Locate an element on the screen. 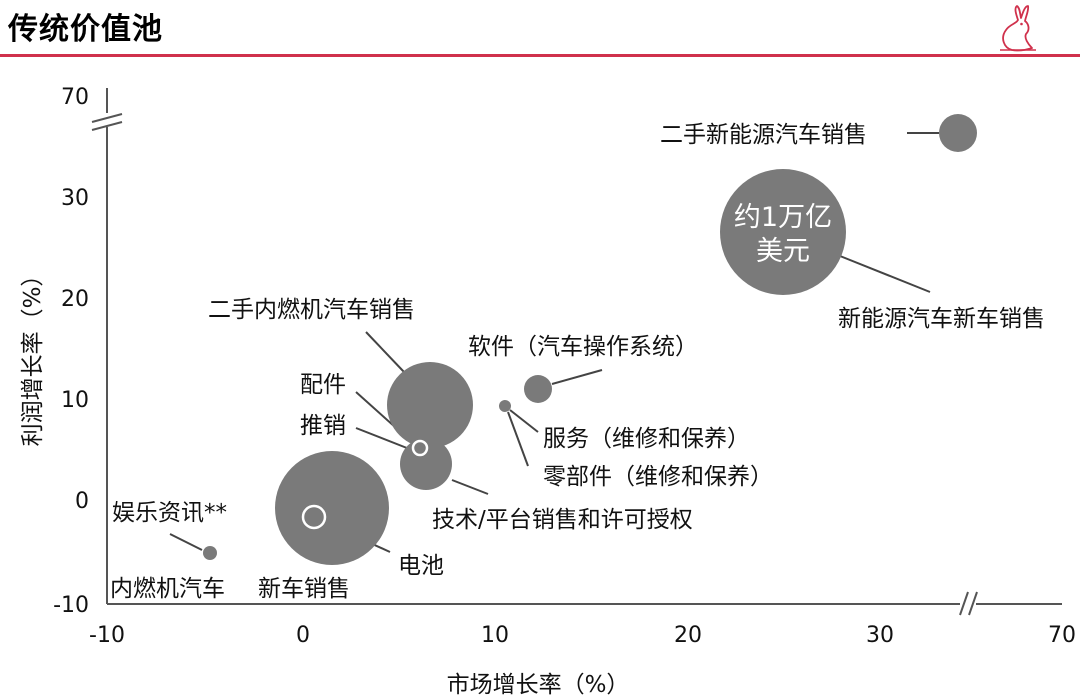 Image resolution: width=1080 pixels, height=699 pixels. x-tick-label: 20 is located at coordinates (688, 635).